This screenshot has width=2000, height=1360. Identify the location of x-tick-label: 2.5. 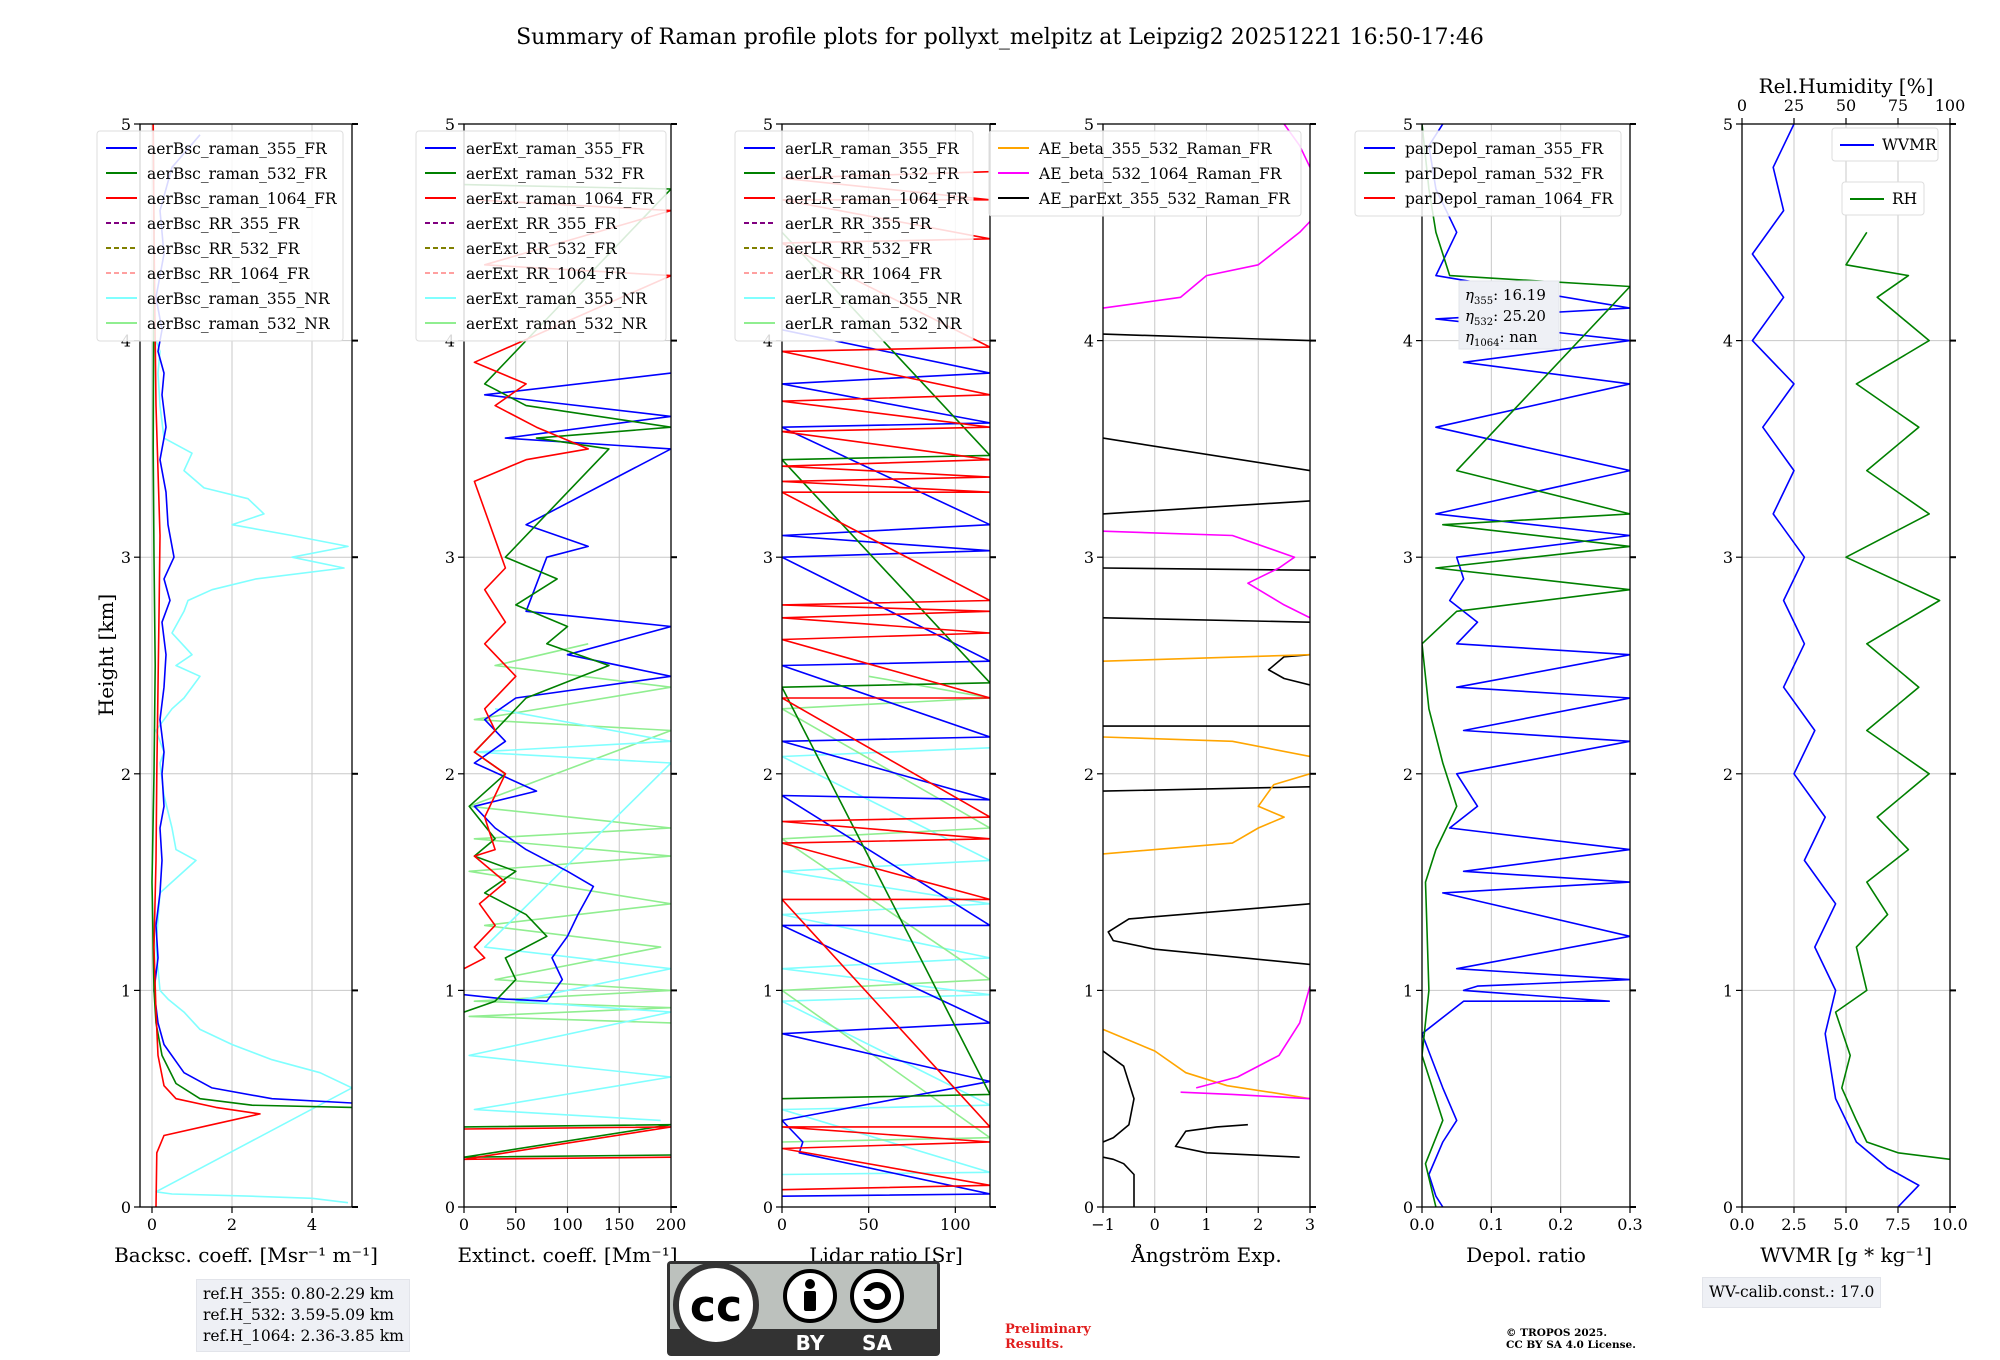
(1793, 1224).